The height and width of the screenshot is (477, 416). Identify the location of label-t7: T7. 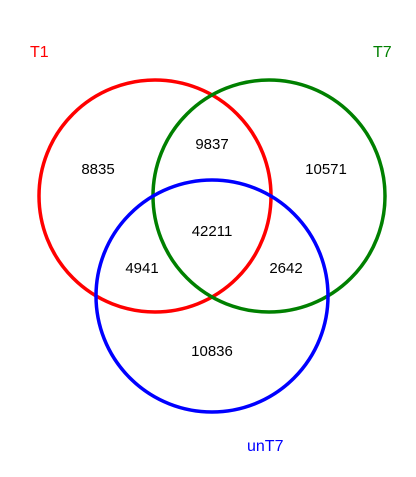
(382, 52).